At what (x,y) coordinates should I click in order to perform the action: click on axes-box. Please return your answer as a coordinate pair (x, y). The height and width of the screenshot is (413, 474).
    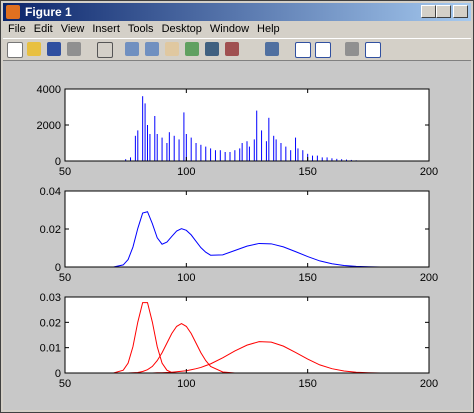
    Looking at the image, I should click on (247, 335).